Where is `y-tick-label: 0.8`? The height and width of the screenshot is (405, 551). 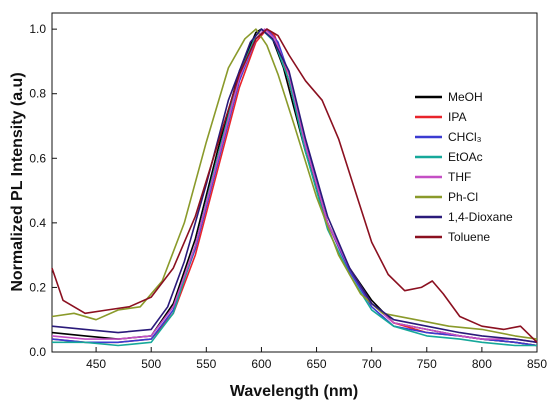
y-tick-label: 0.8 is located at coordinates (37, 94).